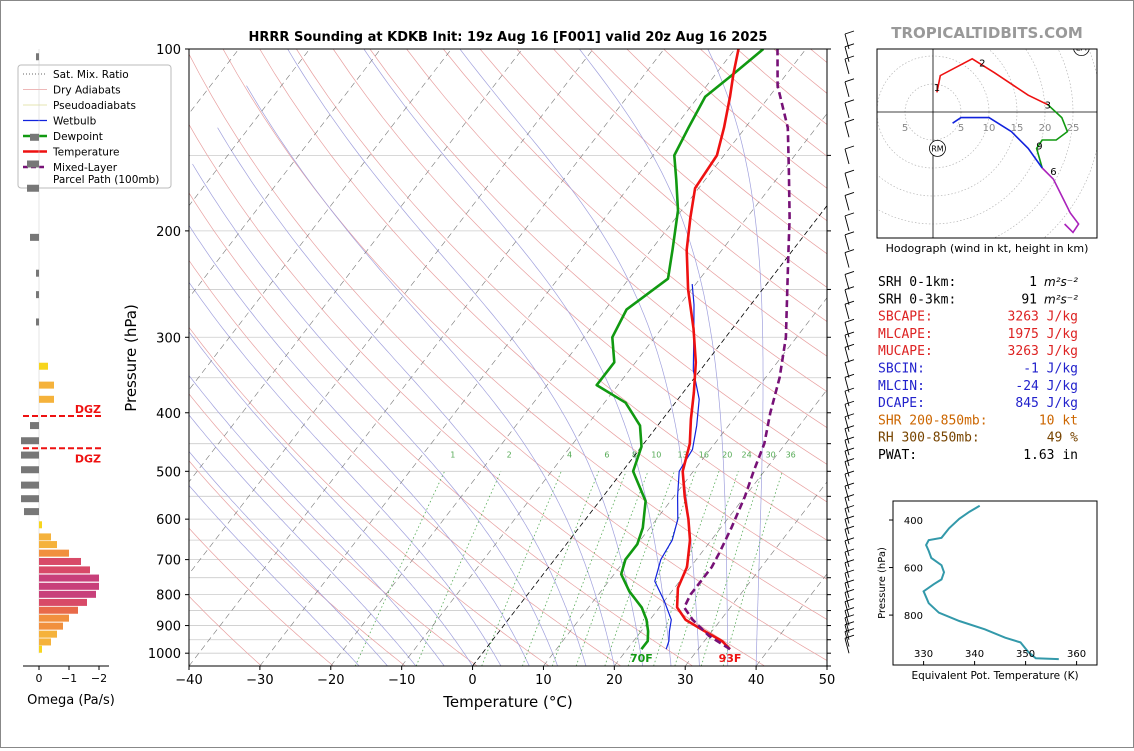  Describe the element at coordinates (905, 351) in the screenshot. I see `index-label: MUCAPE:` at that location.